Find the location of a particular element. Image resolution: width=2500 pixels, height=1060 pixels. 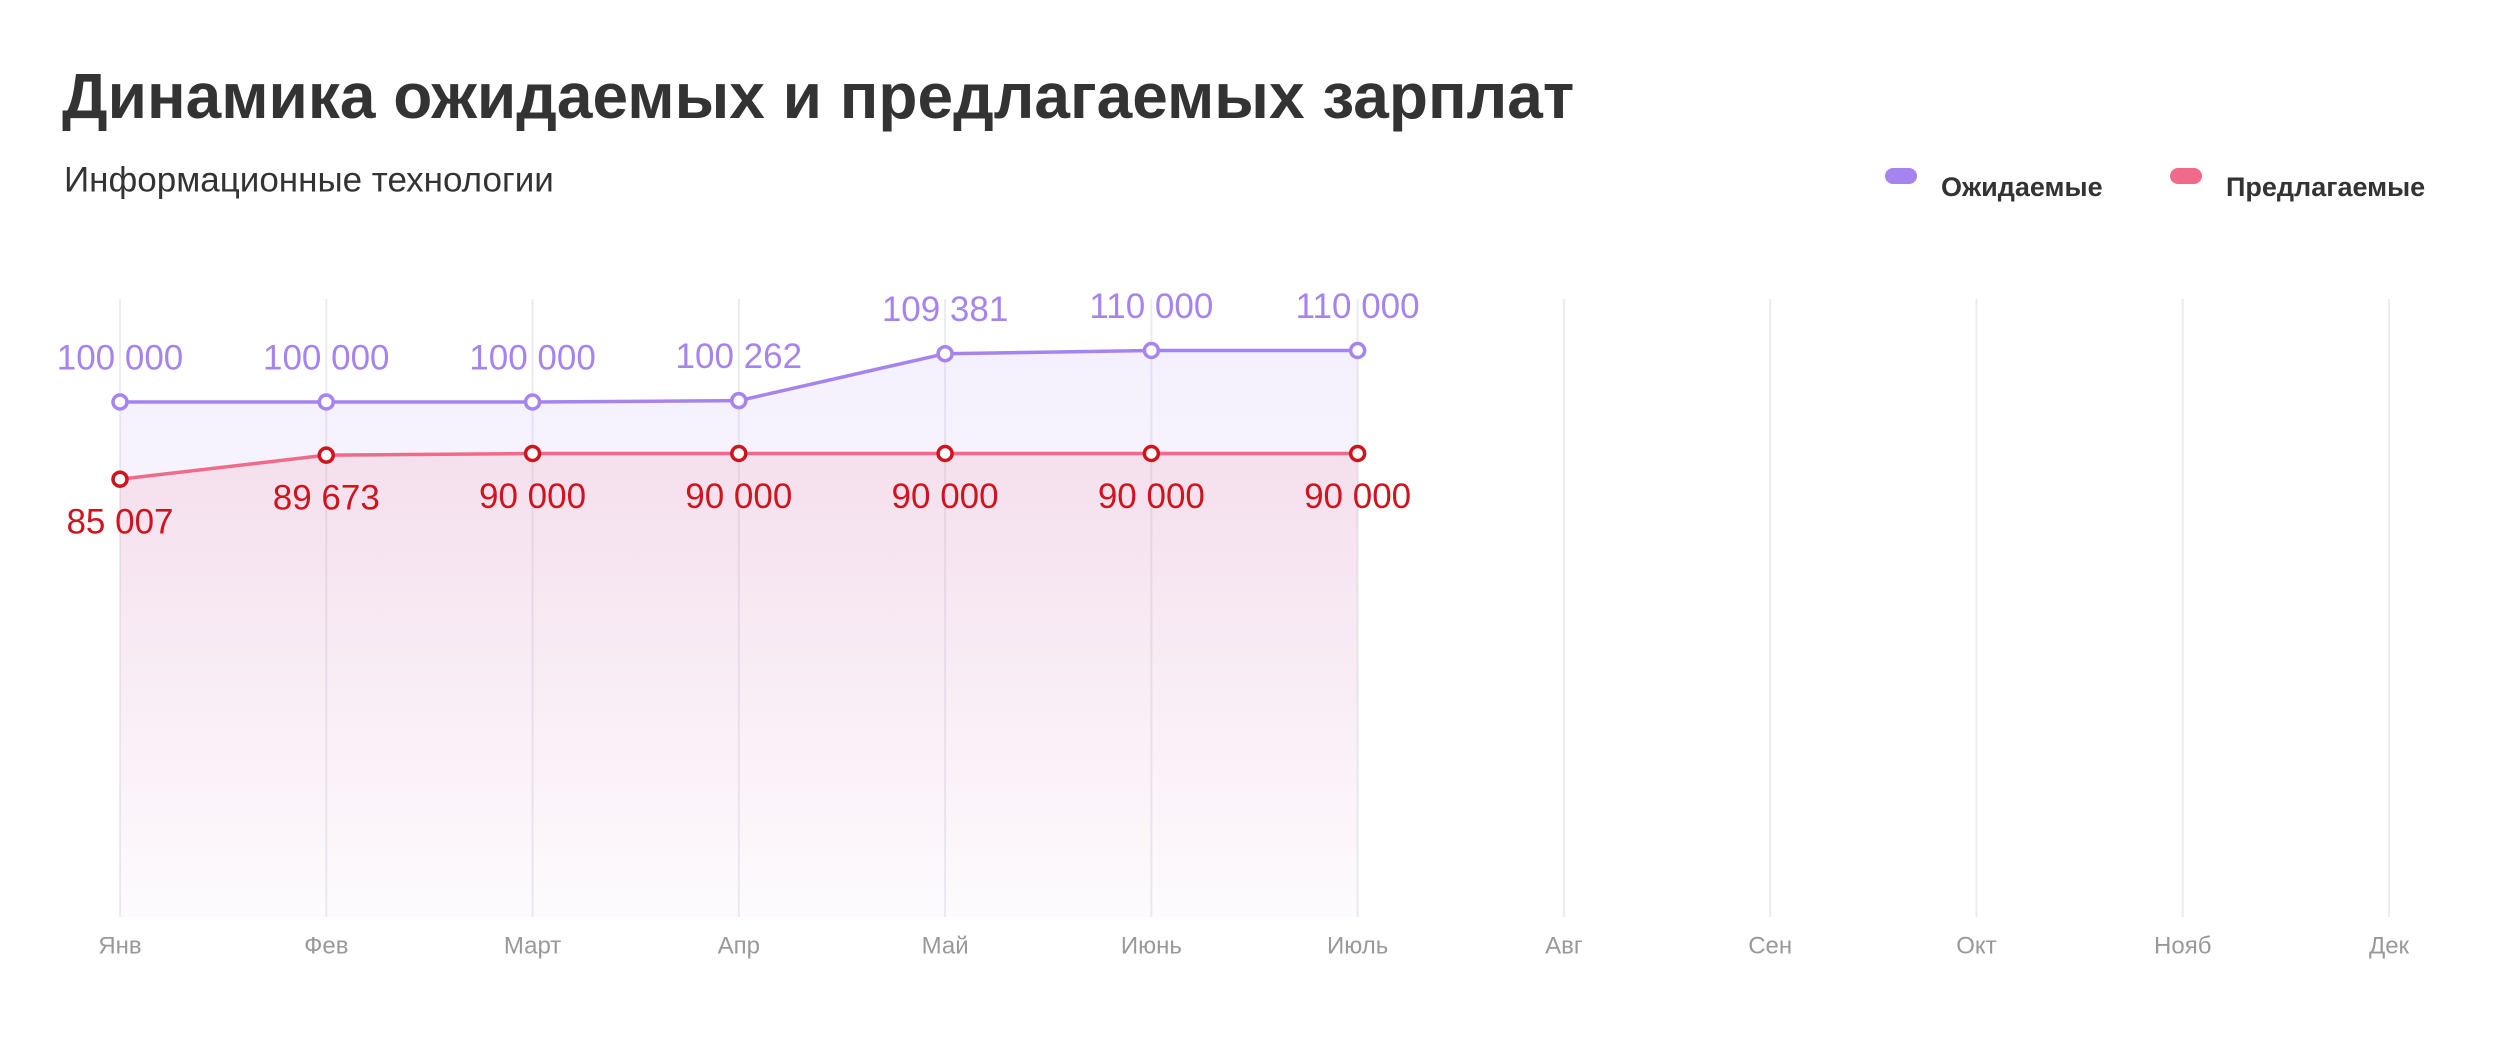

legend-label: Предлагаемые is located at coordinates (2325, 187).